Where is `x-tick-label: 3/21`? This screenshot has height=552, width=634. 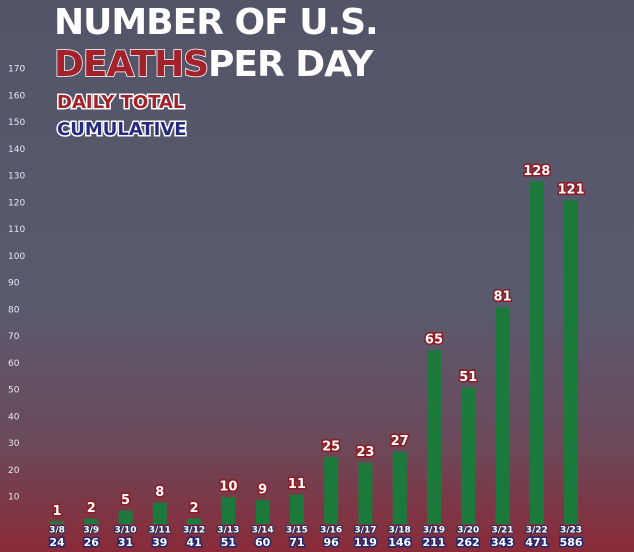
x-tick-label: 3/21 is located at coordinates (502, 531).